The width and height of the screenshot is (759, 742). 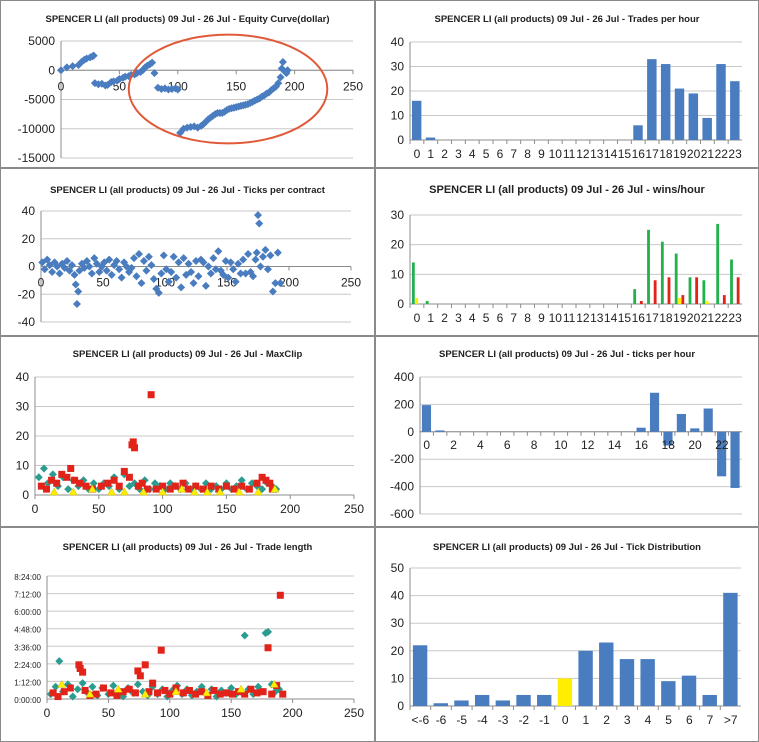 What do you see at coordinates (404, 377) in the screenshot?
I see `y-tick-label: 400` at bounding box center [404, 377].